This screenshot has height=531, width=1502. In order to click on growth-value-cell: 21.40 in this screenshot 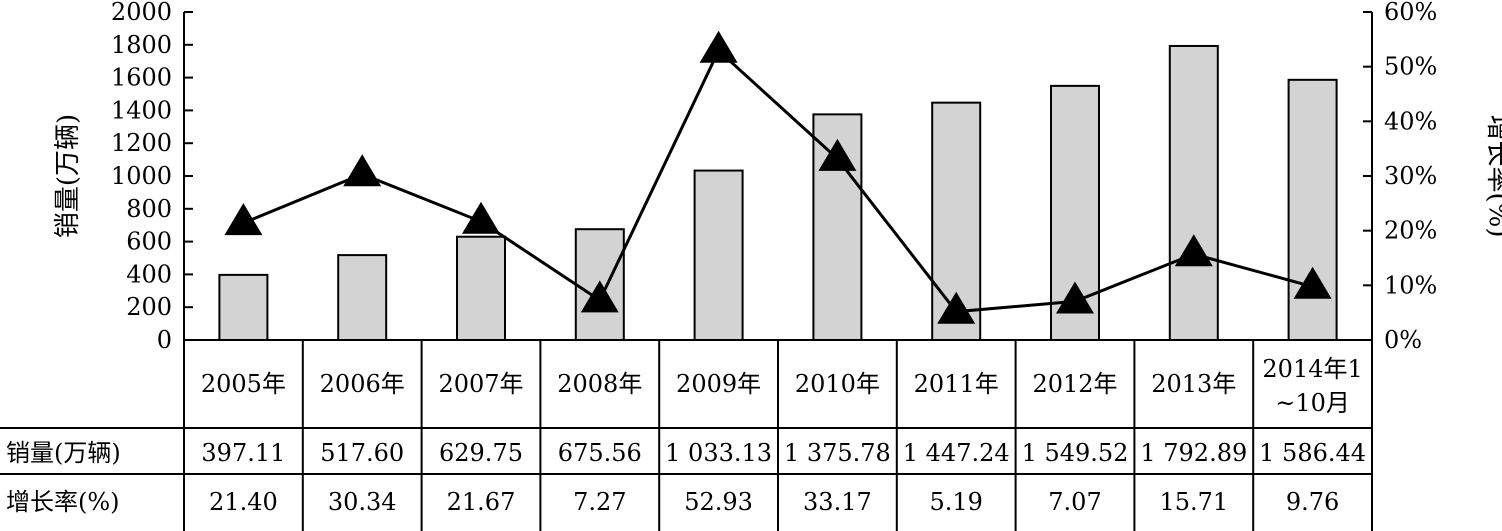, I will do `click(243, 502)`.